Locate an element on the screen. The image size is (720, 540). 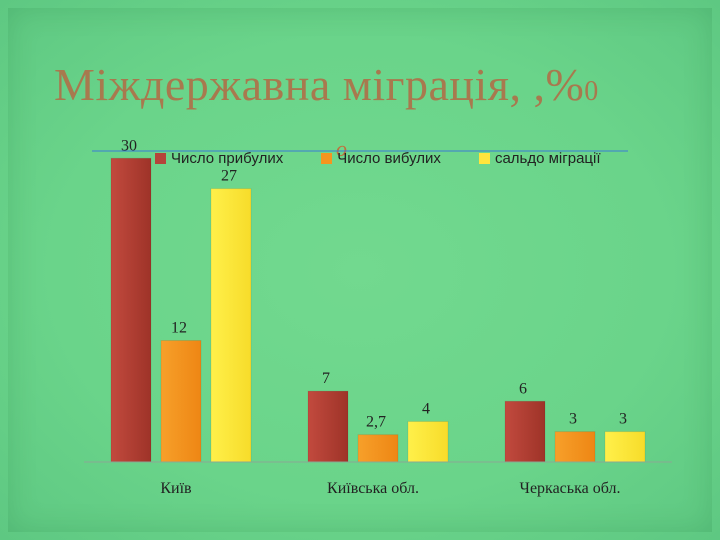
data-label-balance-2: 3 is located at coordinates (623, 419).